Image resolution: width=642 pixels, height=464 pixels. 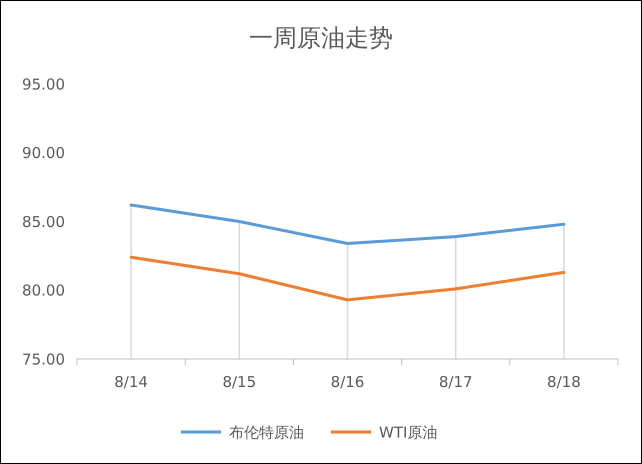 What do you see at coordinates (408, 432) in the screenshot?
I see `legend-label: WTI原油` at bounding box center [408, 432].